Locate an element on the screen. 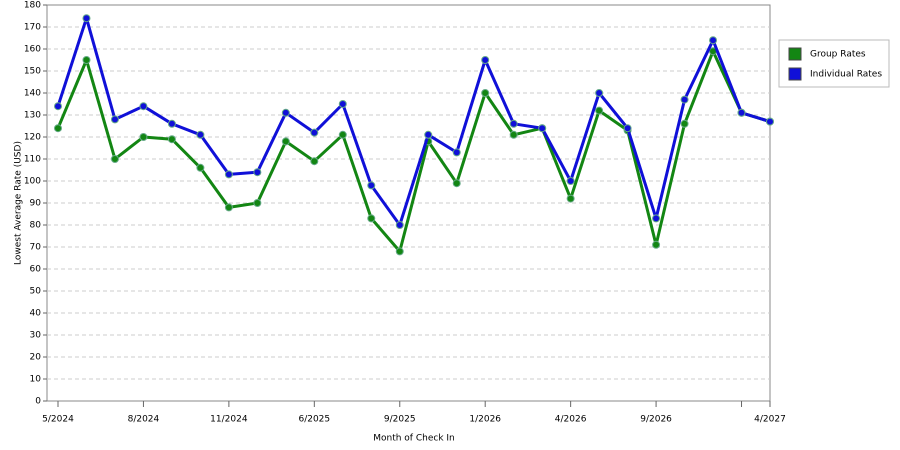 The image size is (900, 450). y-tick-label: 130 is located at coordinates (32, 116).